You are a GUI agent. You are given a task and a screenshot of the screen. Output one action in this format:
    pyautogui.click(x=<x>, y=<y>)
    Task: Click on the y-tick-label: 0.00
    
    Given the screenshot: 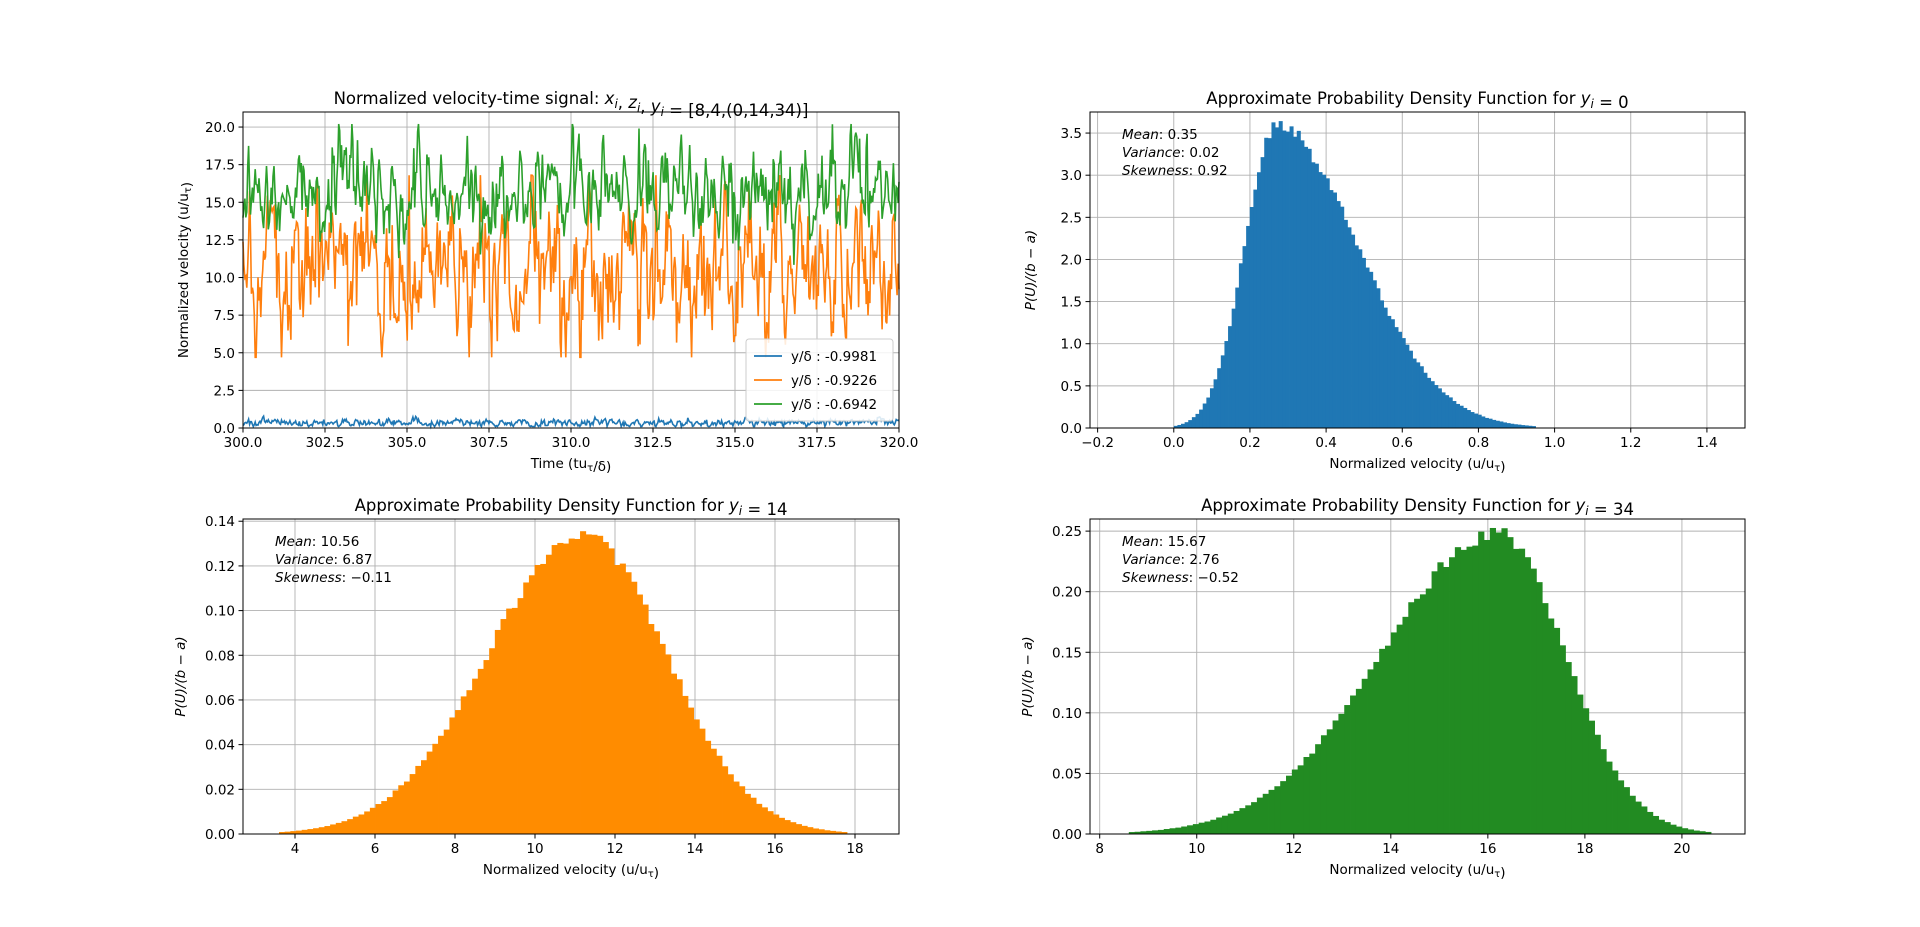 What is the action you would take?
    pyautogui.click(x=220, y=835)
    